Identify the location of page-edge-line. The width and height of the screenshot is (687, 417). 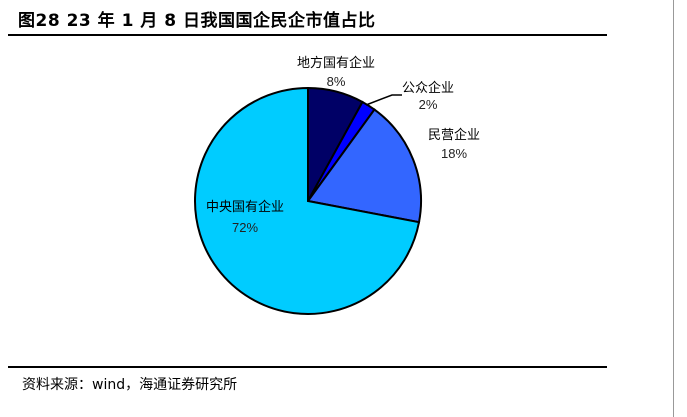
(673, 208).